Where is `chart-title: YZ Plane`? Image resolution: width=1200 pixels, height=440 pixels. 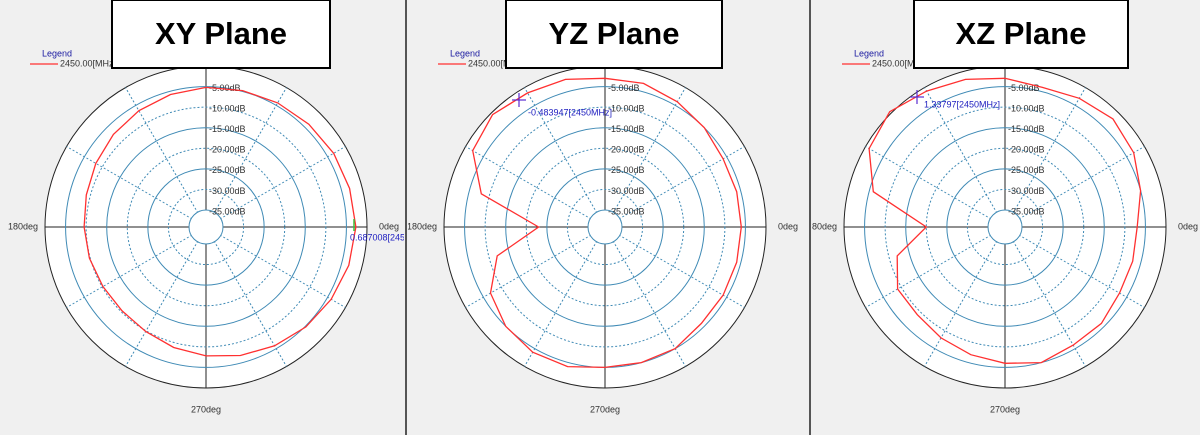
chart-title: YZ Plane is located at coordinates (614, 33).